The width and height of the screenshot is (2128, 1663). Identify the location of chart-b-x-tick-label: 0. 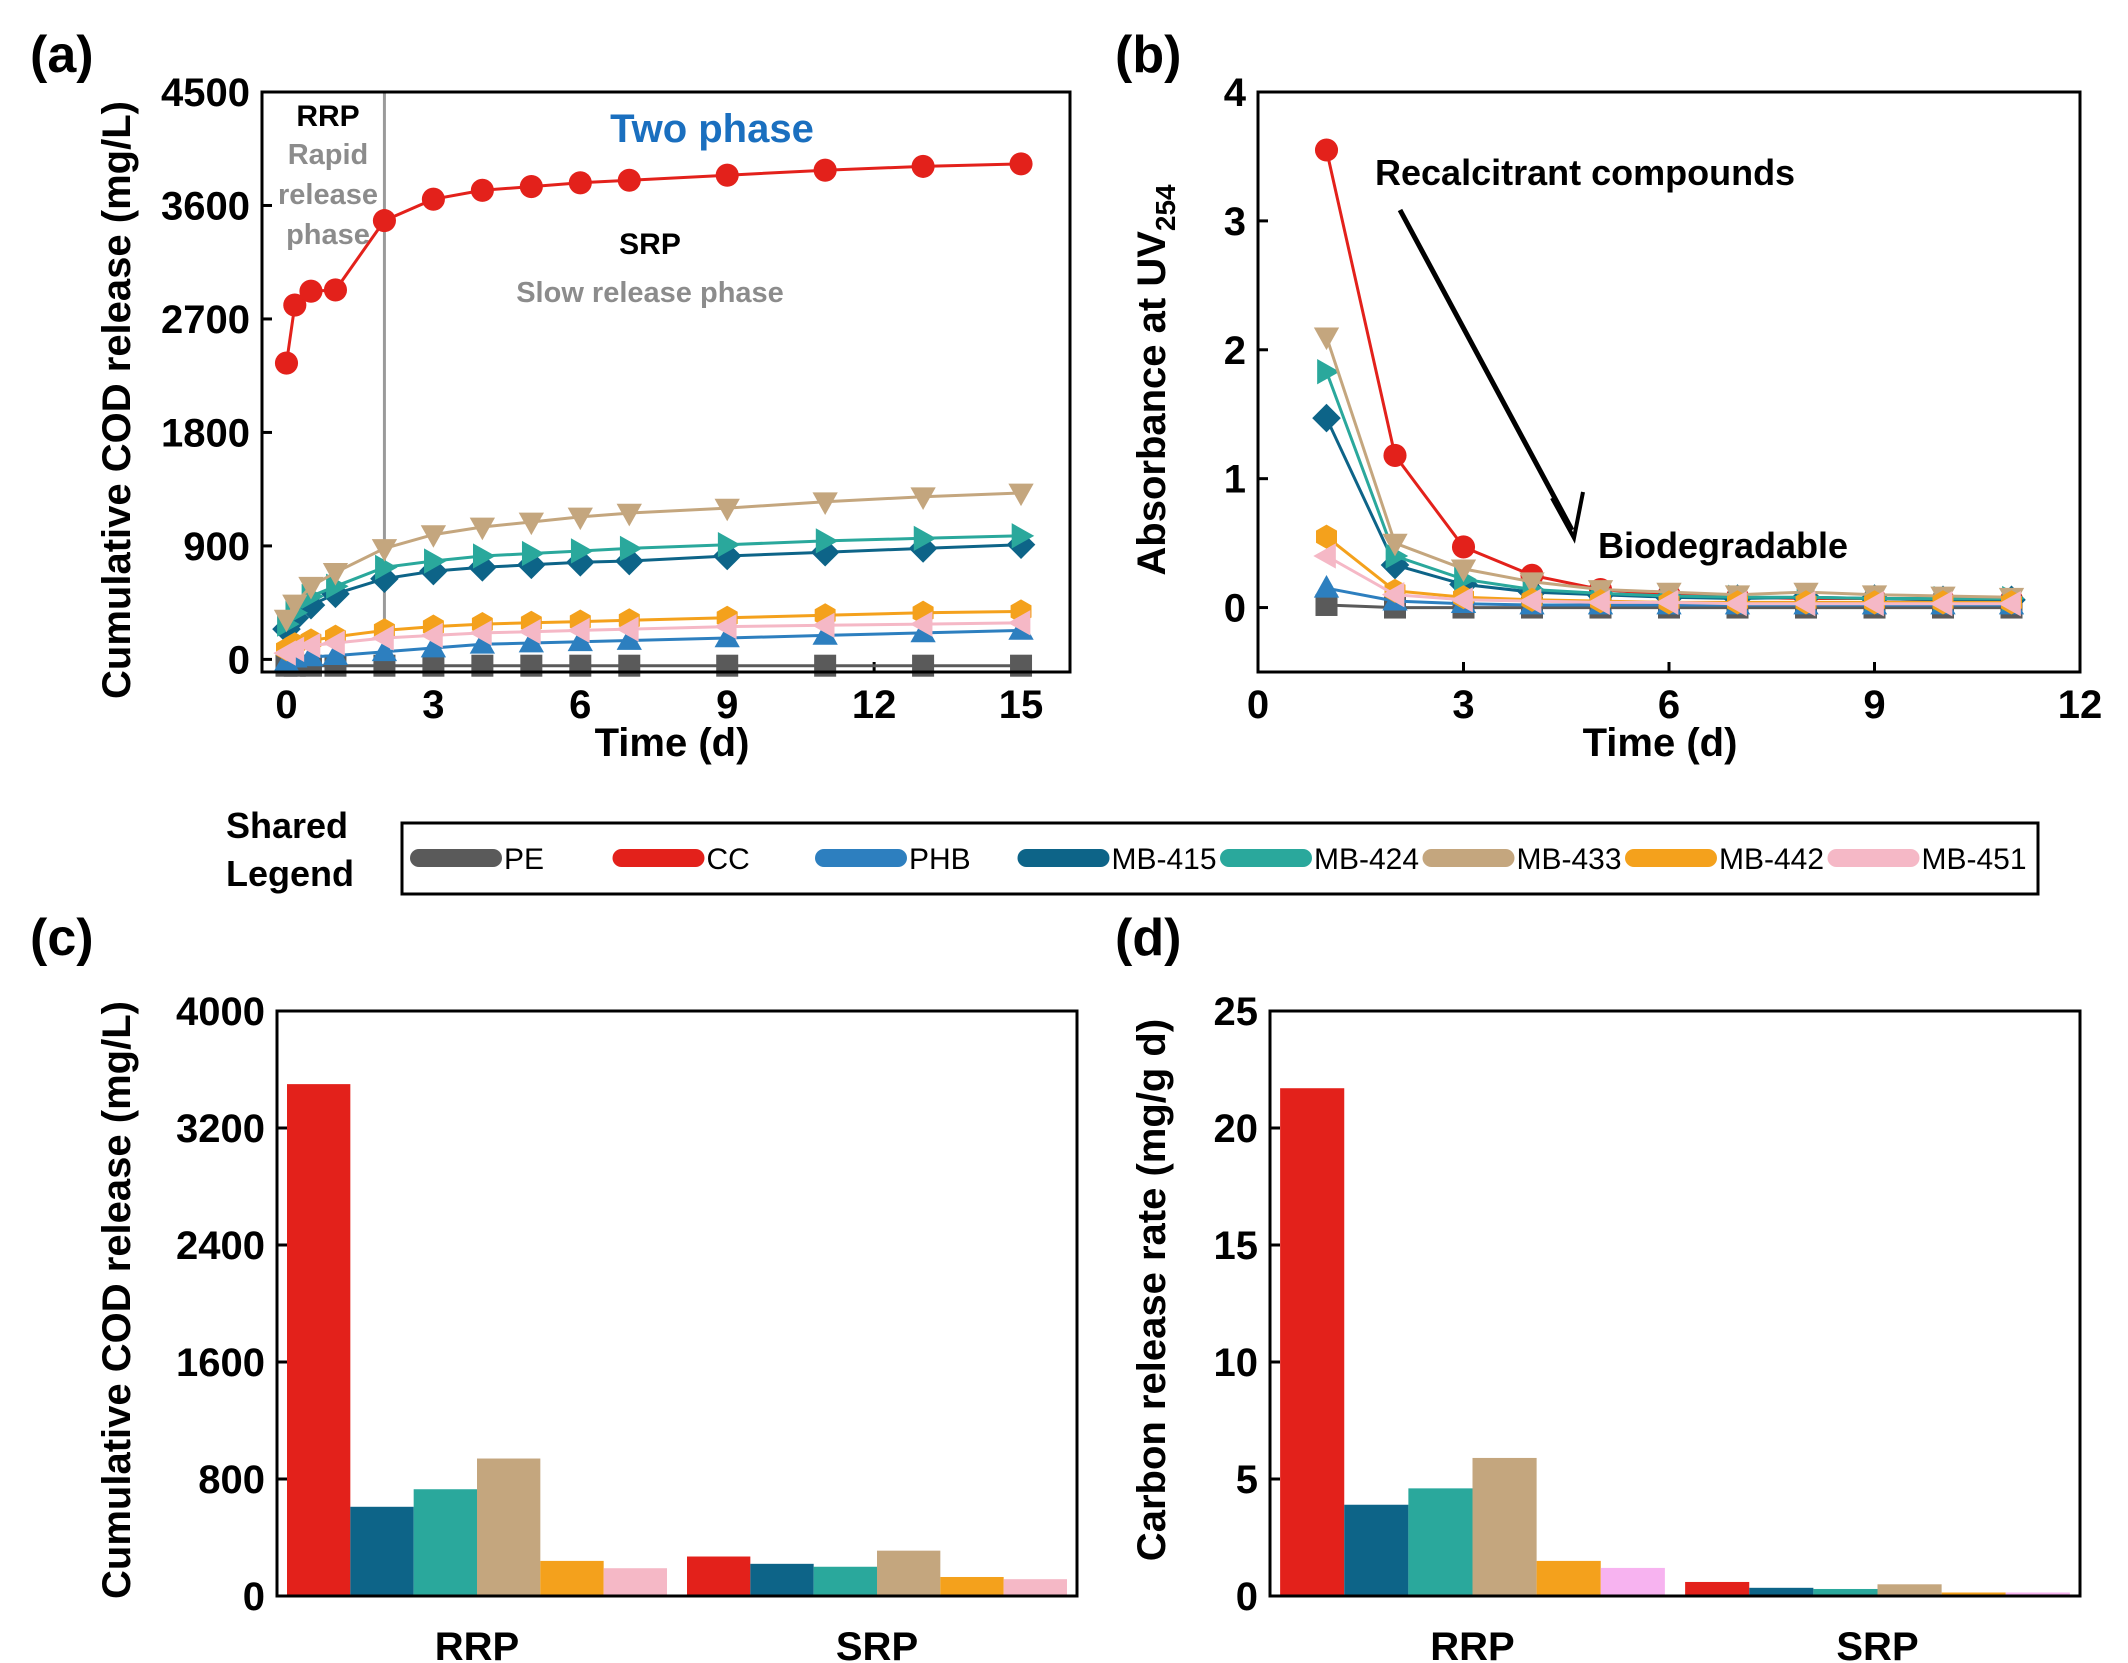
(1258, 705).